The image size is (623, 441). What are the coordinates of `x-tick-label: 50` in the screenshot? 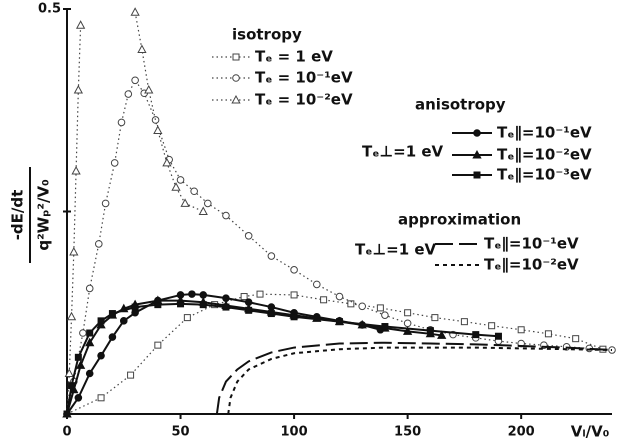 It's located at (180, 432).